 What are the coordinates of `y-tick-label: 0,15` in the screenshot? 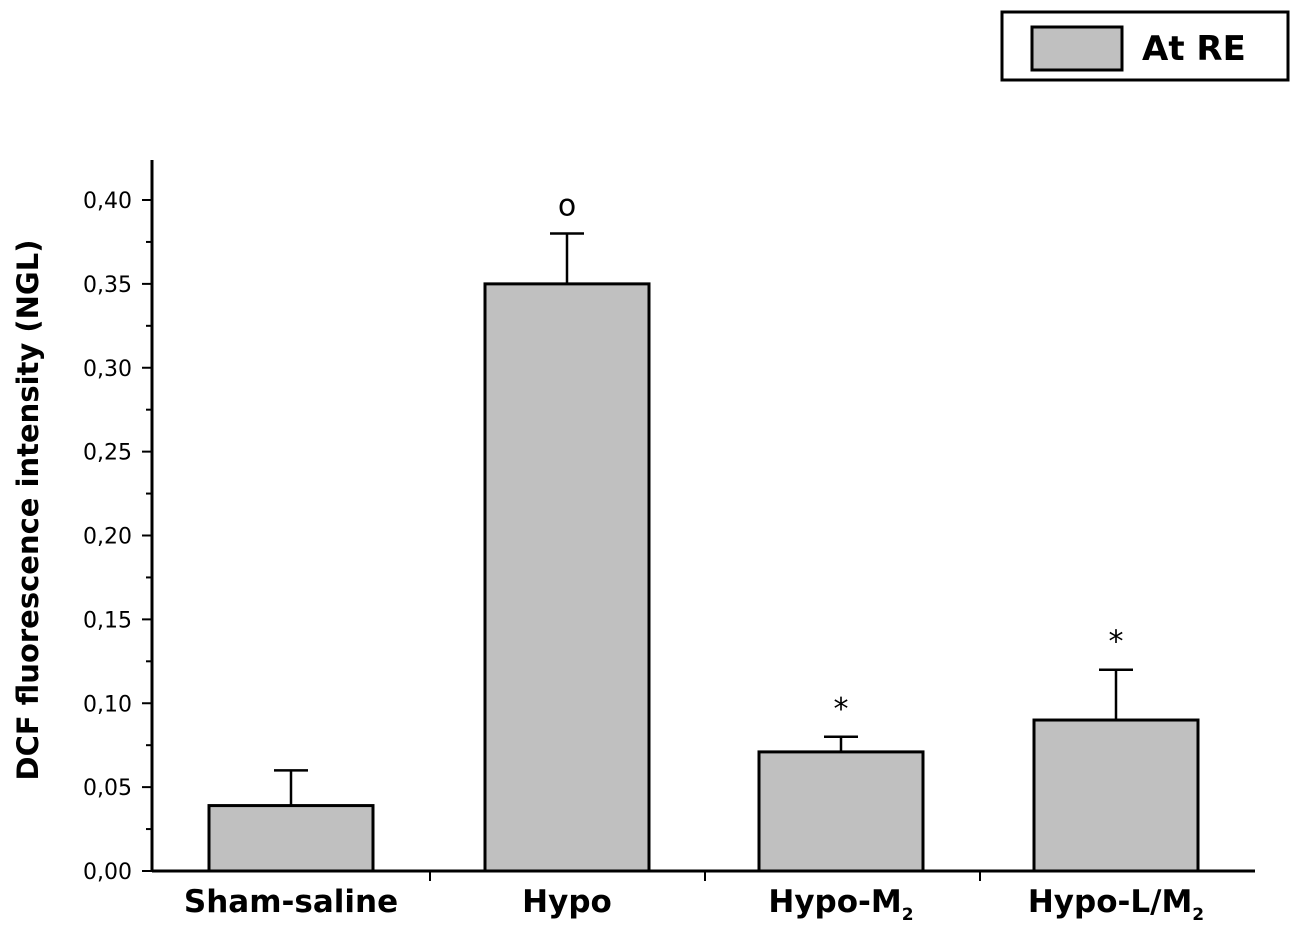 It's located at (107, 620).